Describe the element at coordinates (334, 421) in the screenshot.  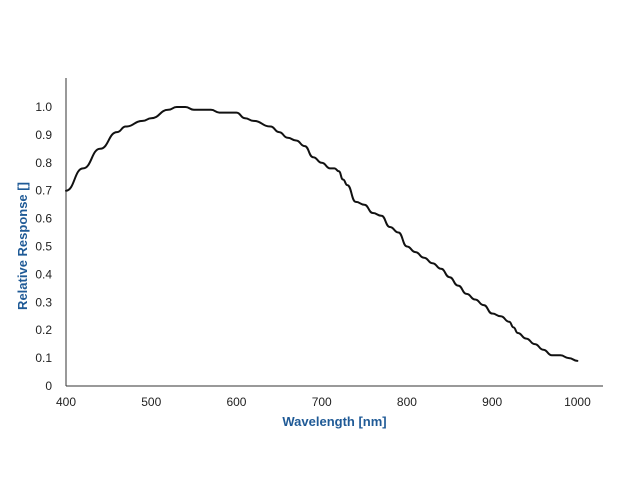
I see `x-axis-title: Wavelength [nm]` at that location.